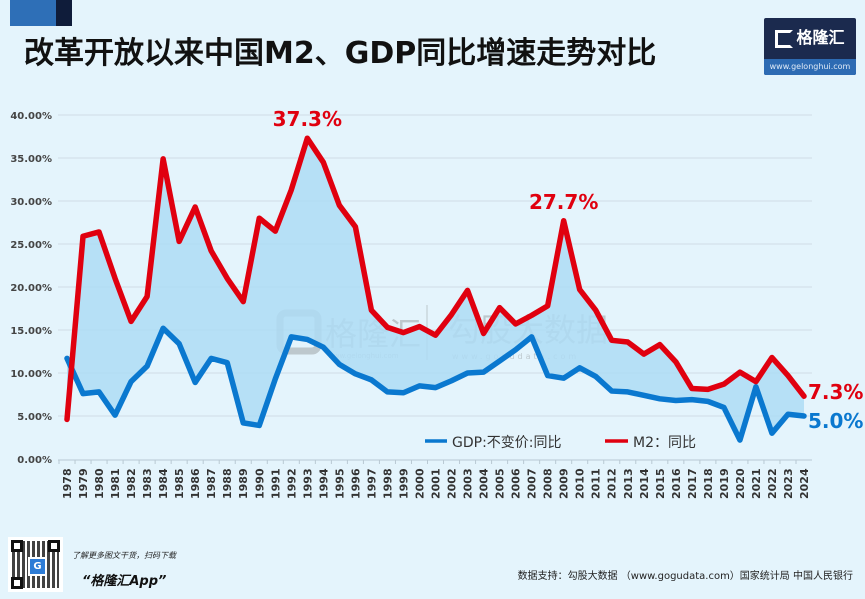 Image resolution: width=865 pixels, height=599 pixels. I want to click on x-tick-label: 2000, so click(419, 483).